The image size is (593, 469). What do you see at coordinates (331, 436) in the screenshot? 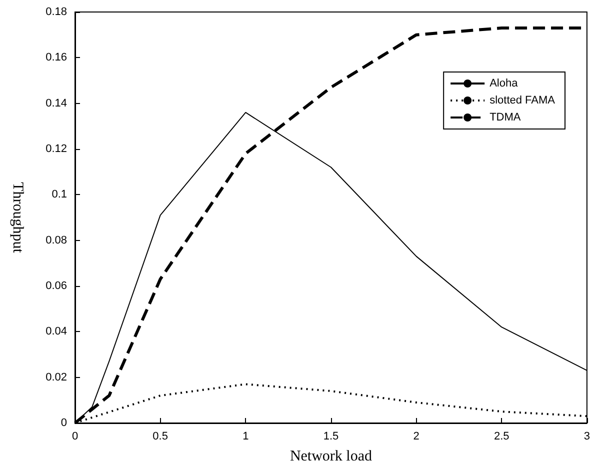
I see `x-tick-label: 1.5` at bounding box center [331, 436].